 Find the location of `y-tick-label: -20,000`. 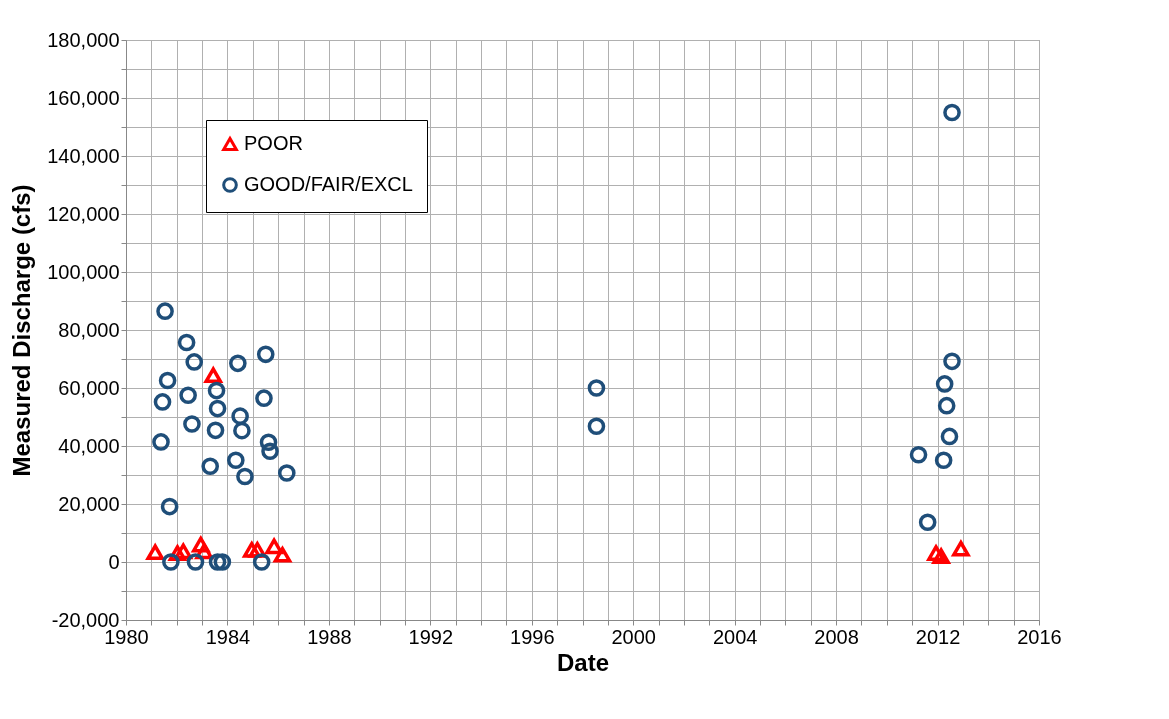

y-tick-label: -20,000 is located at coordinates (85, 619).